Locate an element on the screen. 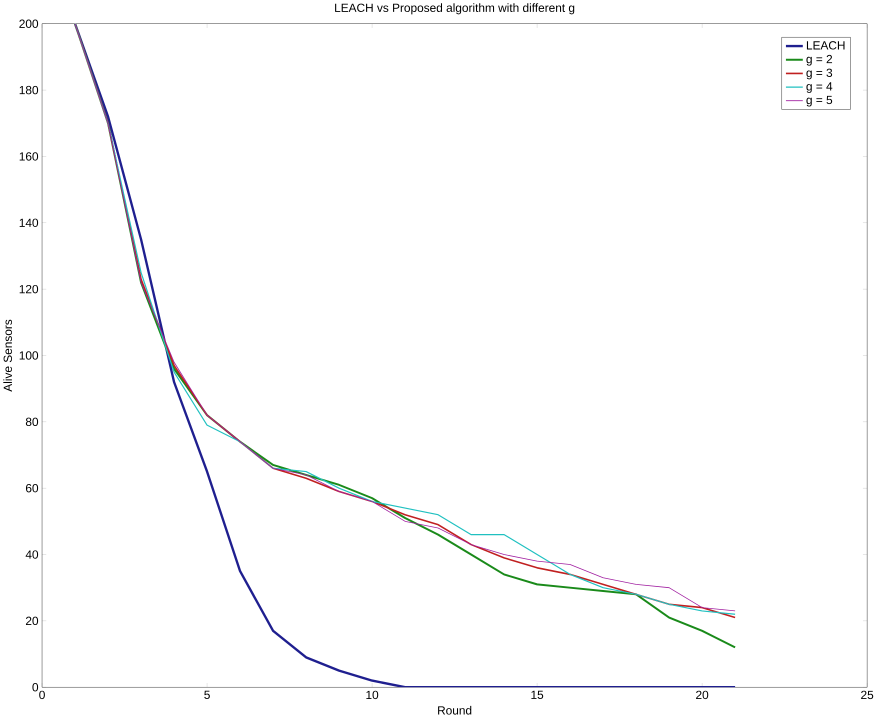 The image size is (877, 718). y-tick-label: 180 is located at coordinates (29, 90).